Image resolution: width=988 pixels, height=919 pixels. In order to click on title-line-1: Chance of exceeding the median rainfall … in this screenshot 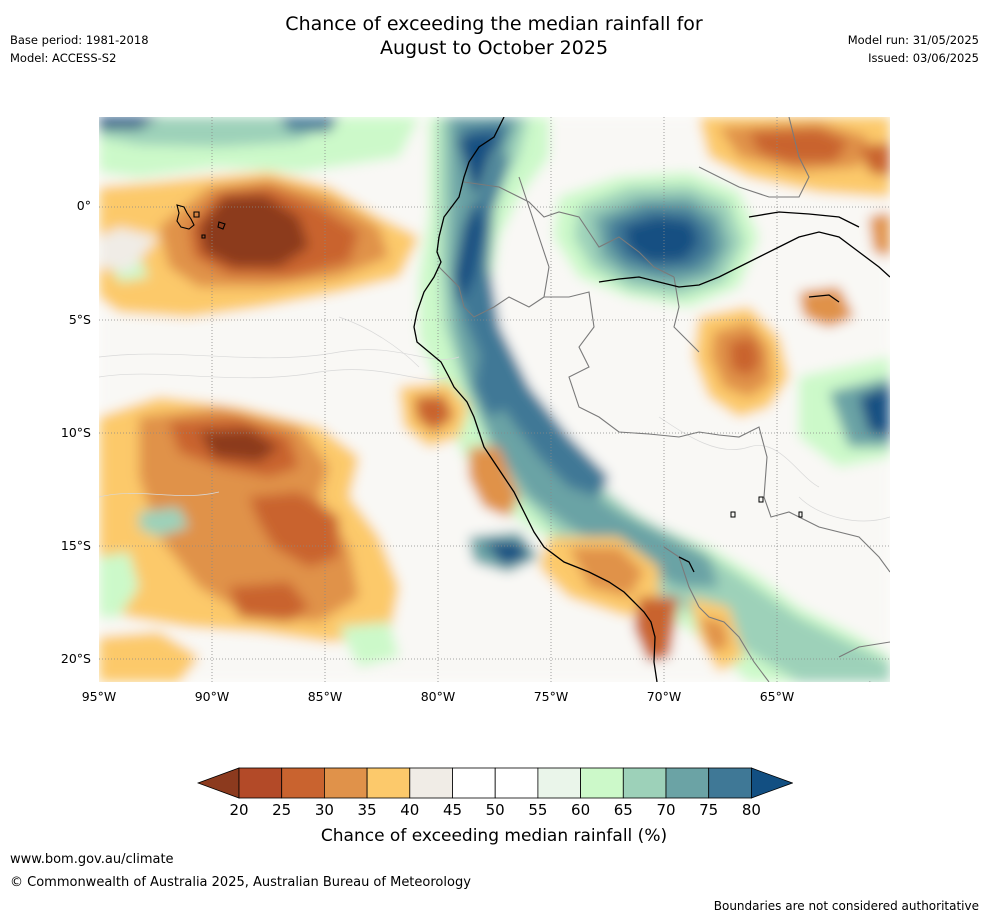, I will do `click(494, 24)`.